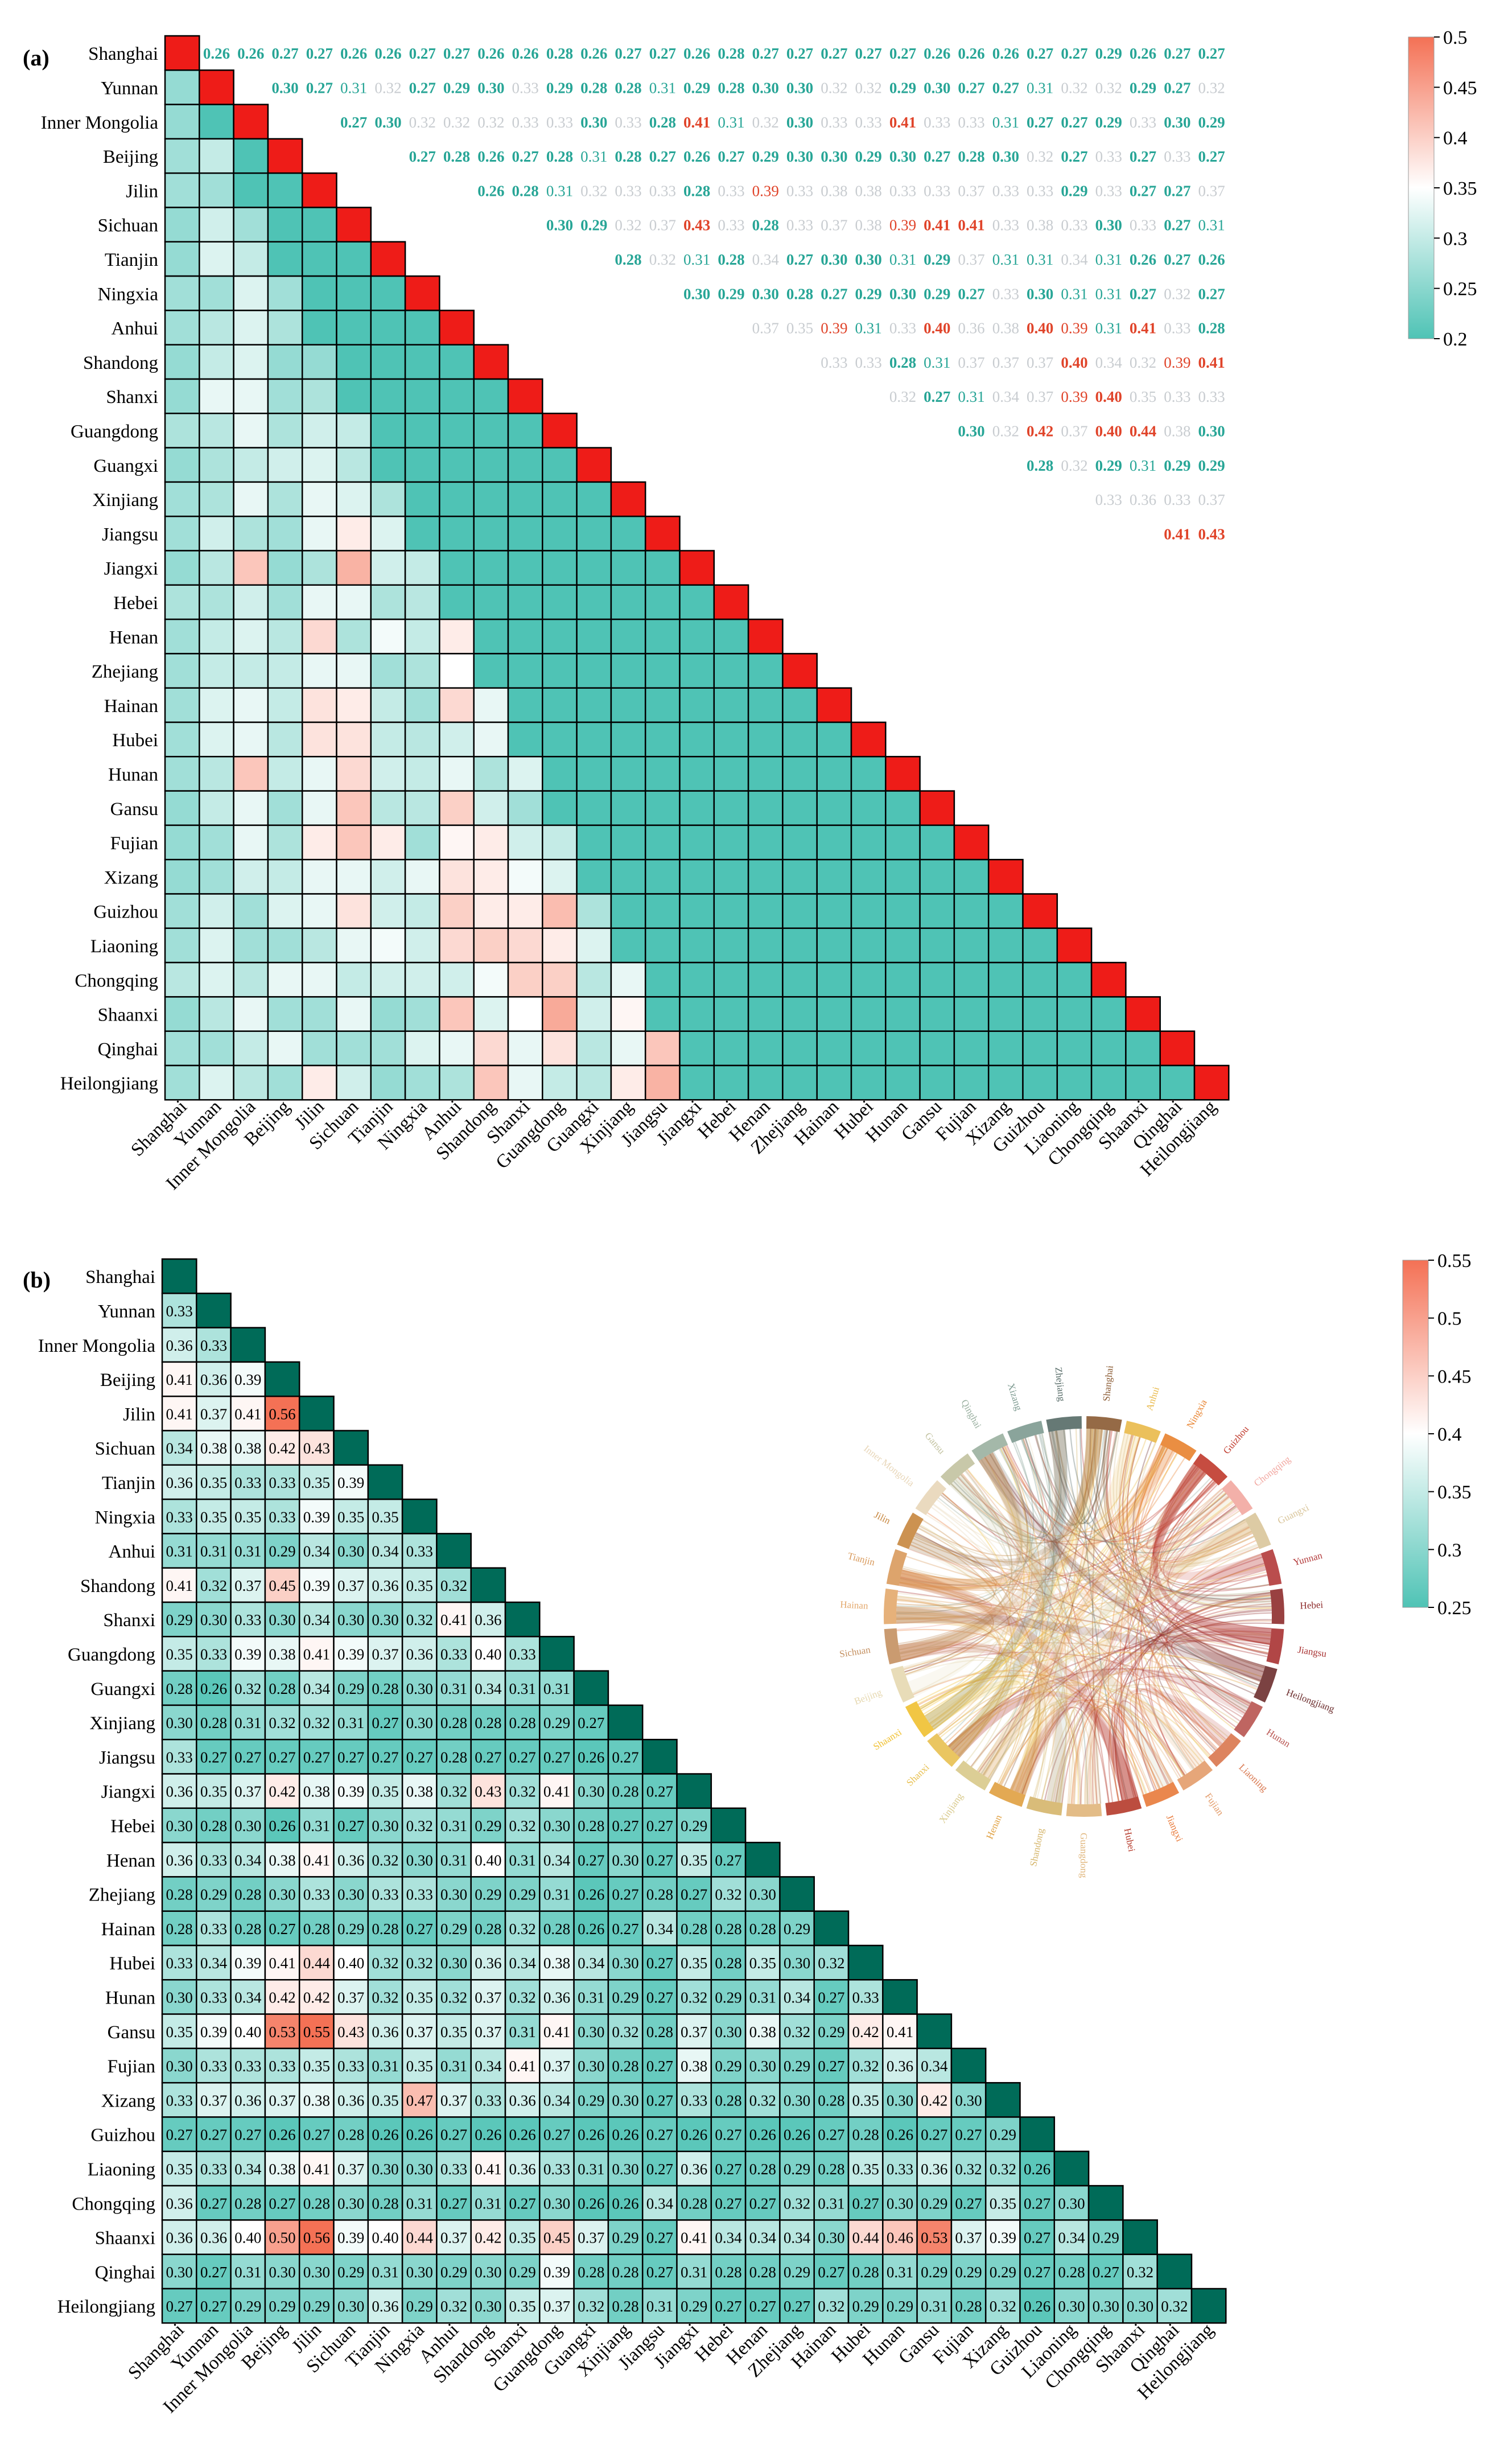 Image resolution: width=1504 pixels, height=2464 pixels. What do you see at coordinates (350, 2032) in the screenshot?
I see `value-label-b: 0.43` at bounding box center [350, 2032].